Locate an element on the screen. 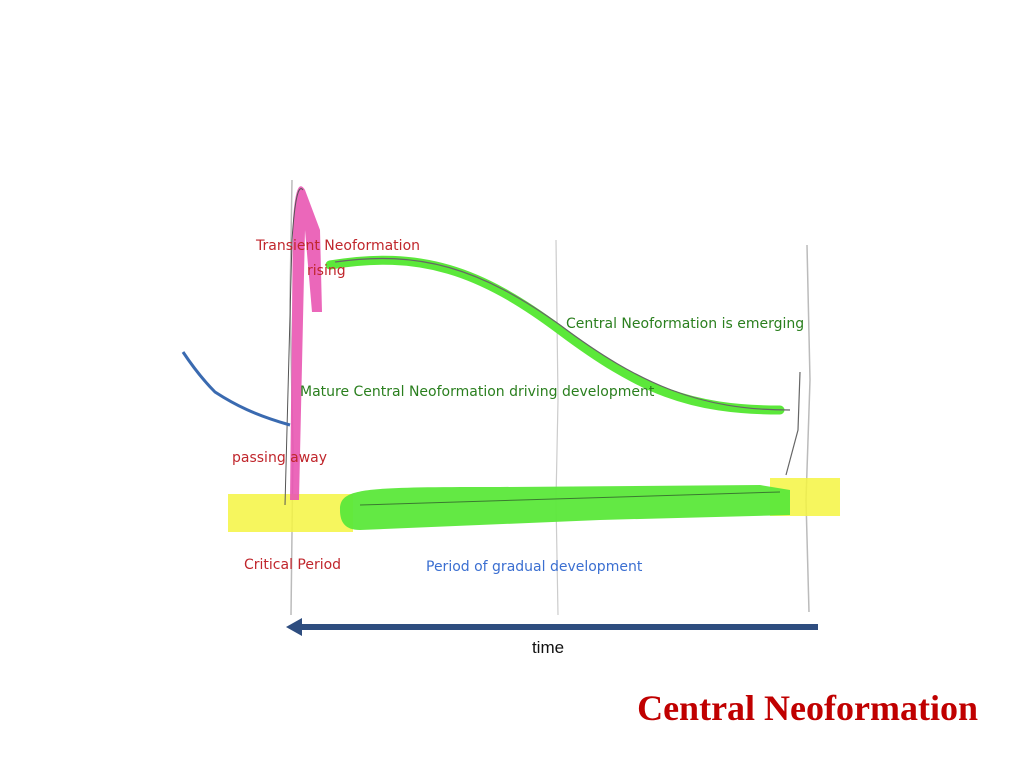 The image size is (1024, 768). label: passing away is located at coordinates (279, 458).